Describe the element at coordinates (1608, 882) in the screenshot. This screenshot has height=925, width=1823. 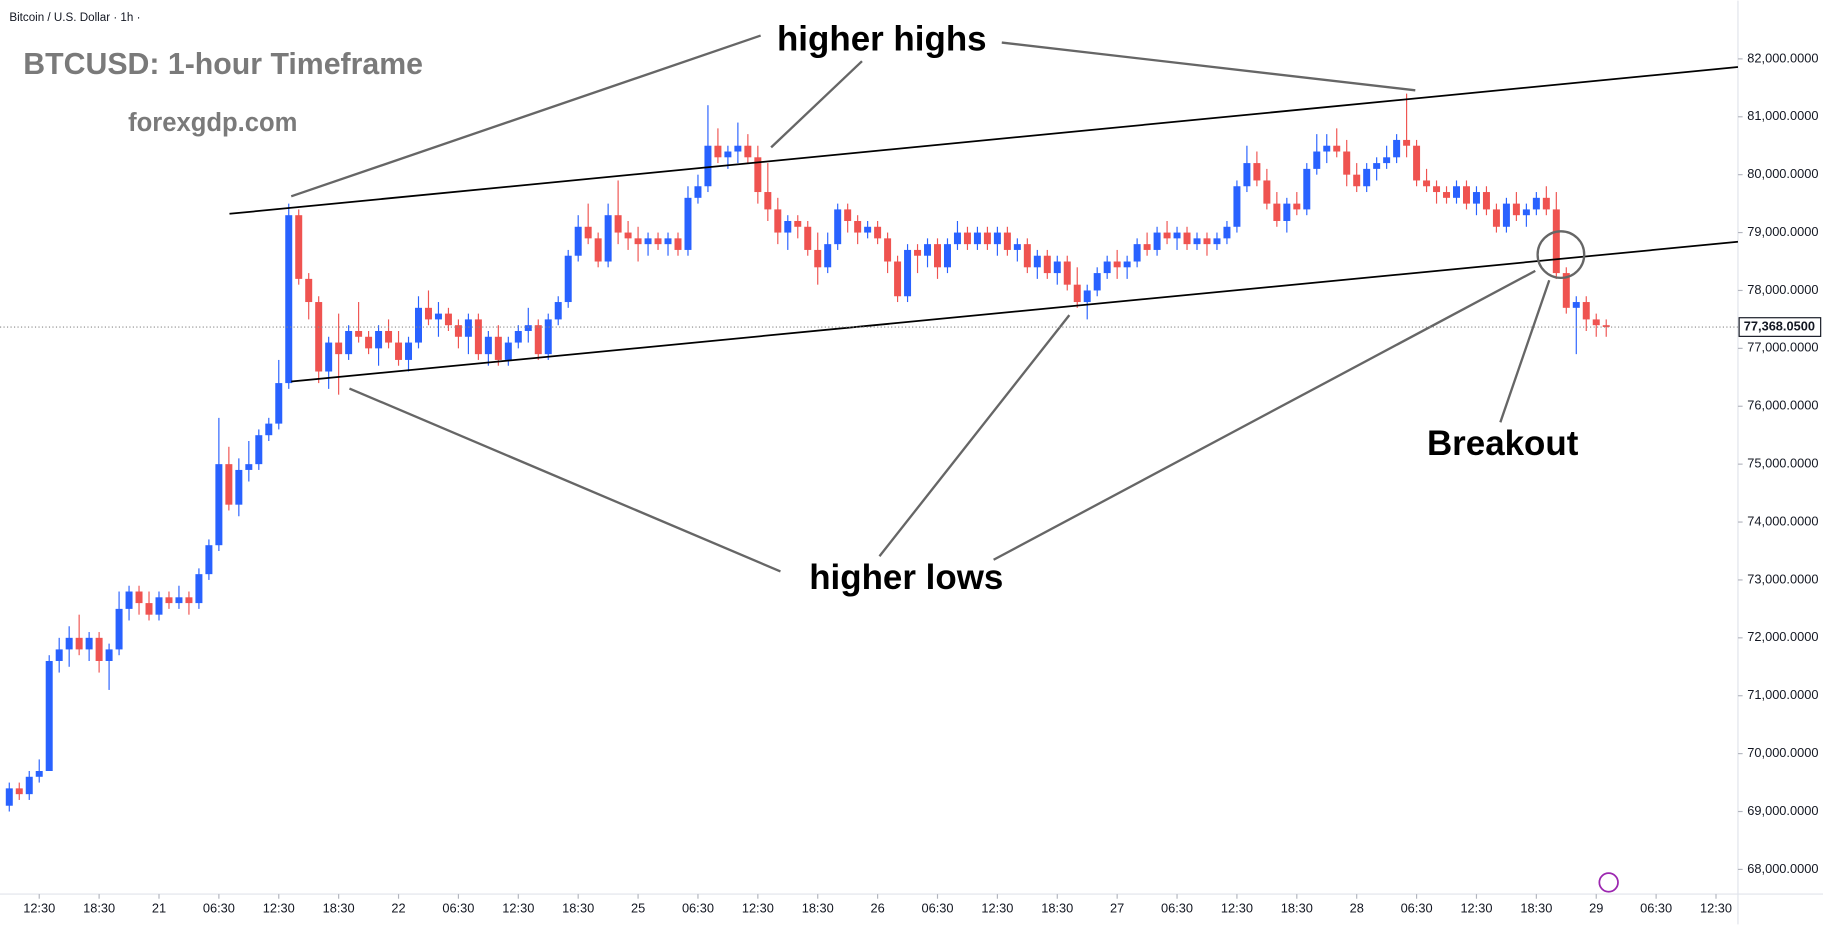
I see `replay-icon` at that location.